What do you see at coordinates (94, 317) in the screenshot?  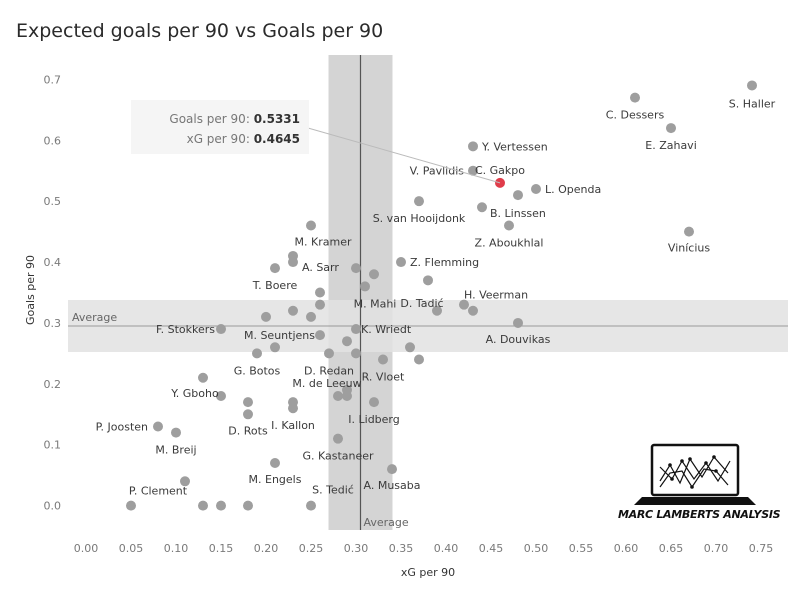 I see `average-y-label: Average` at bounding box center [94, 317].